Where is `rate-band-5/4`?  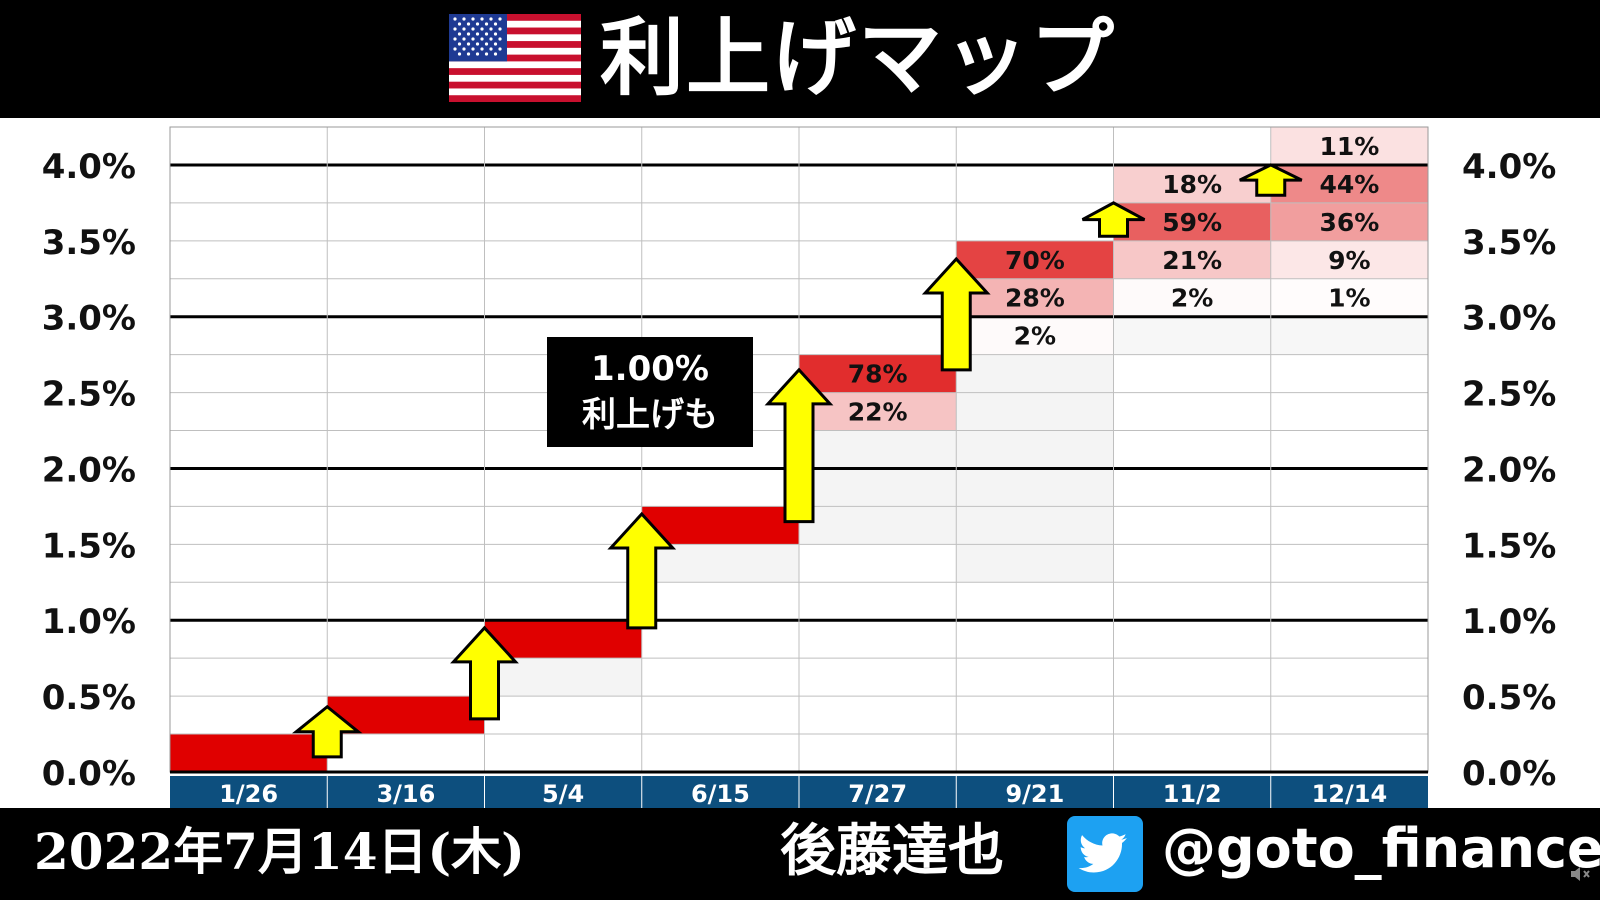 rate-band-5/4 is located at coordinates (563, 639).